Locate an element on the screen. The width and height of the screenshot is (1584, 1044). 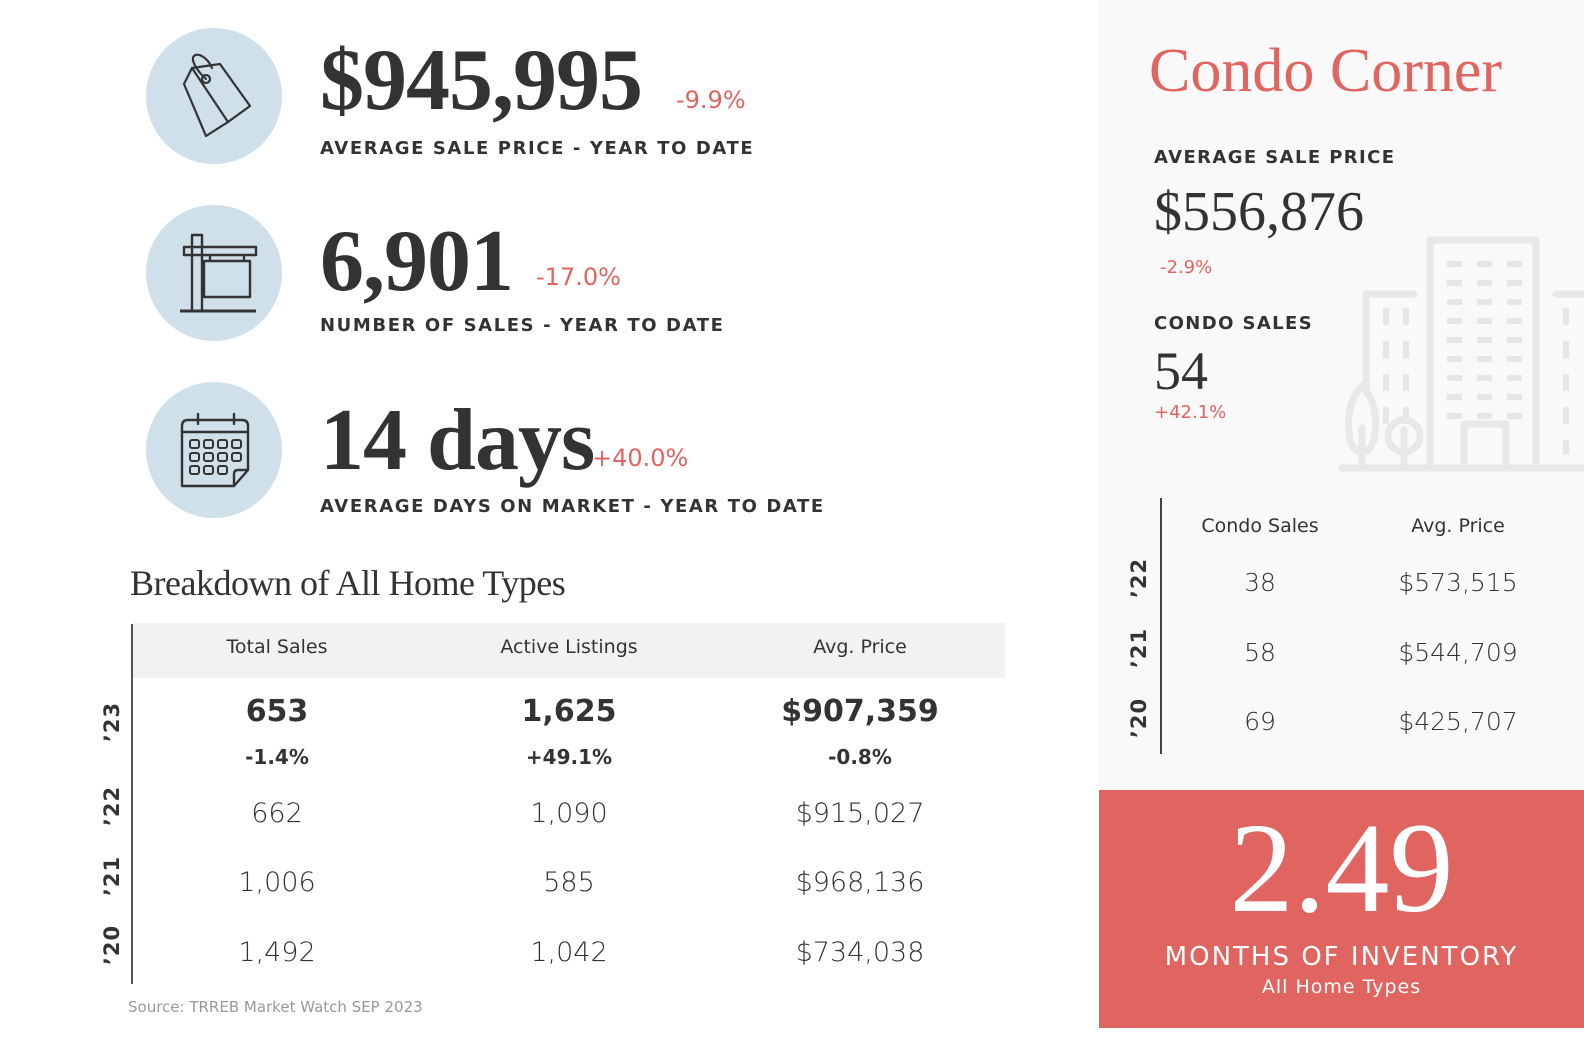
breakdown-table-header is located at coordinates (569, 650).